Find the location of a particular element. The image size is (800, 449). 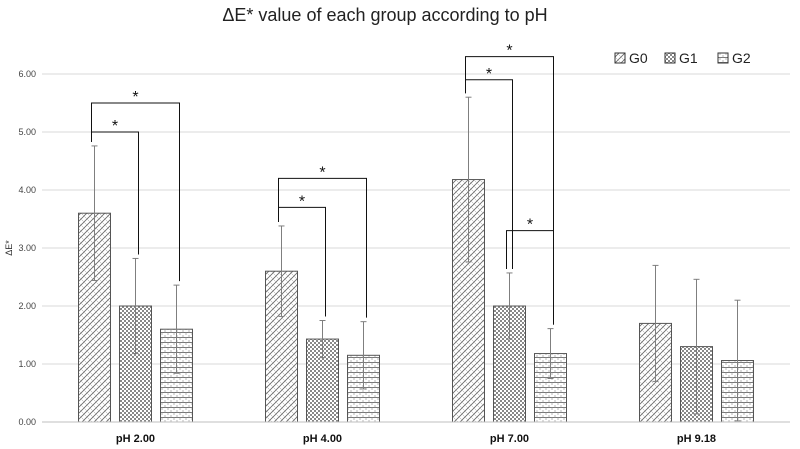

legend-label: G0 is located at coordinates (638, 58).